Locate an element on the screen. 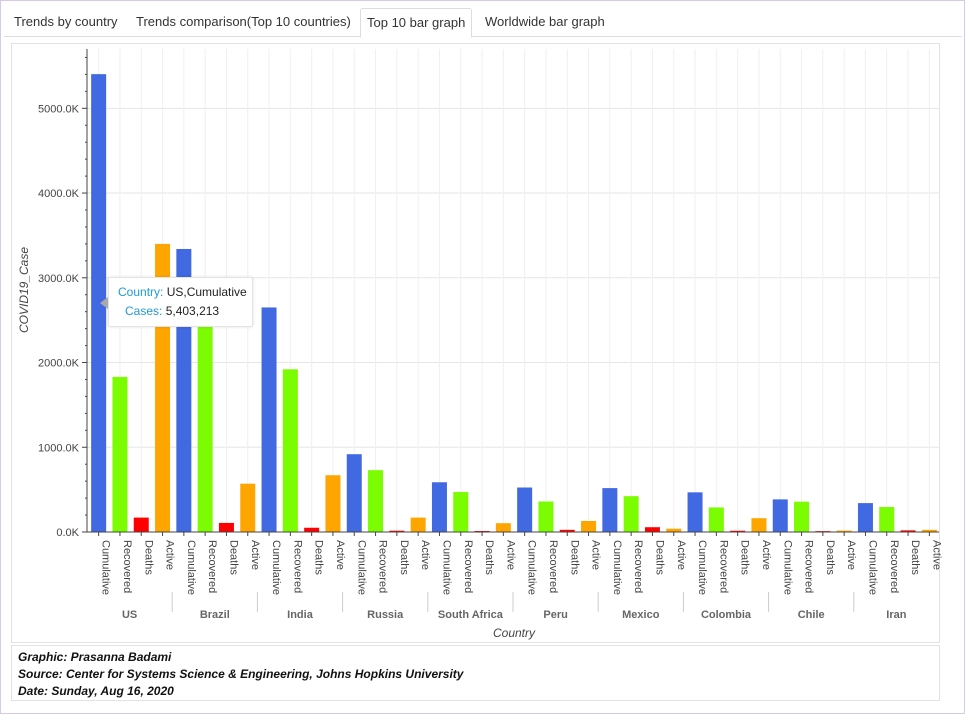 The height and width of the screenshot is (716, 967). caption-graphic-credit: Graphic: Prasanna Badami is located at coordinates (95, 657).